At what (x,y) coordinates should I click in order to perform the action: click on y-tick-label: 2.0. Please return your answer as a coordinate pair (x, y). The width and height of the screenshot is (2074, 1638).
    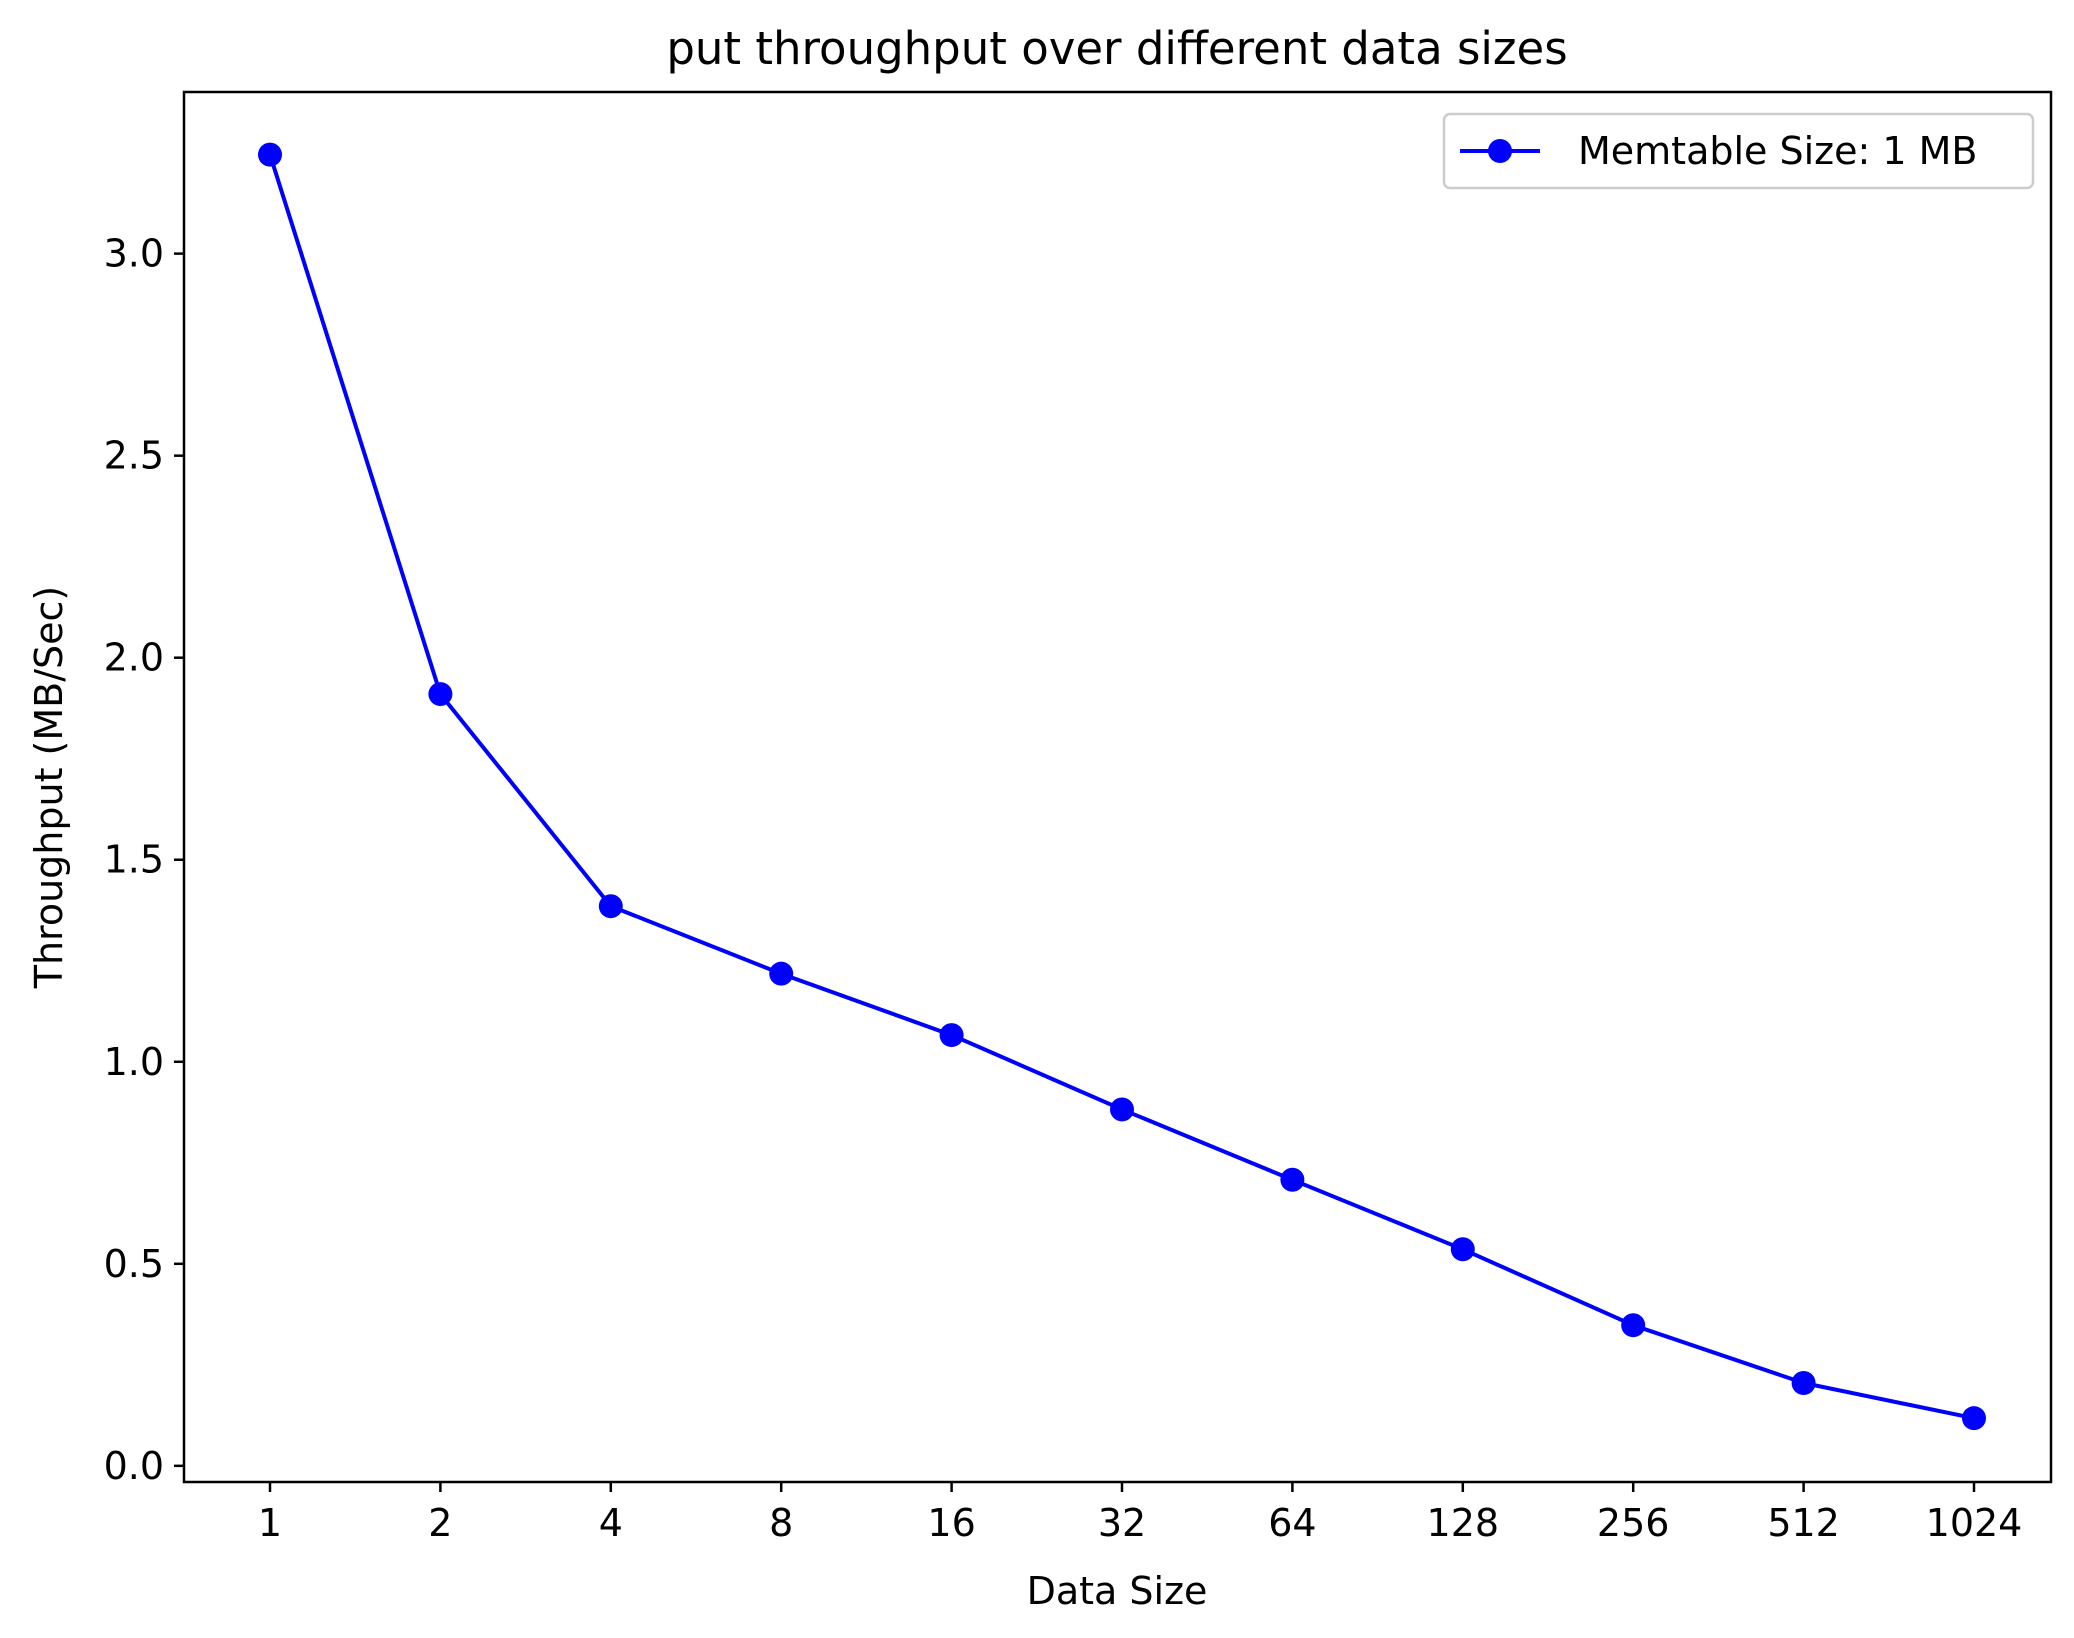
    Looking at the image, I should click on (134, 658).